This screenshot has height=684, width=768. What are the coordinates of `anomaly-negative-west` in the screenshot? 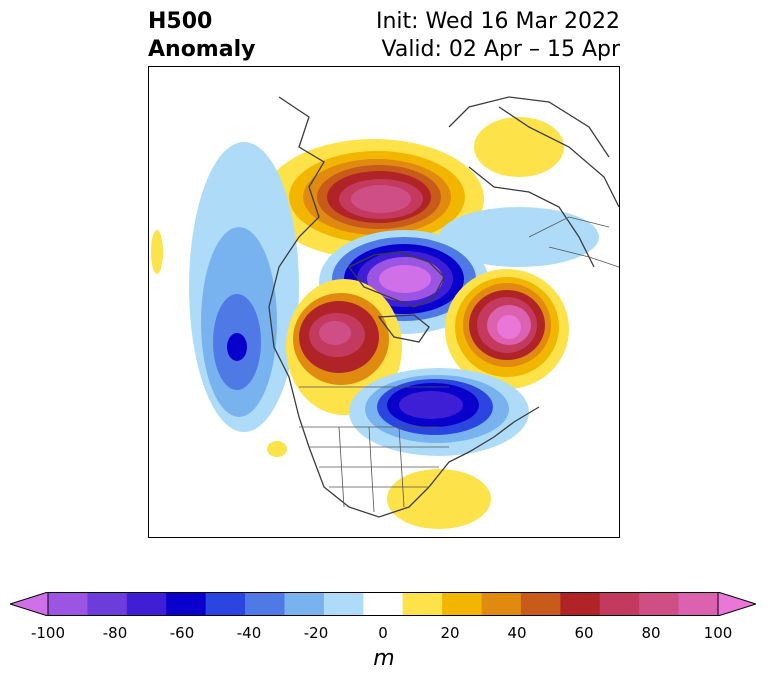 It's located at (244, 287).